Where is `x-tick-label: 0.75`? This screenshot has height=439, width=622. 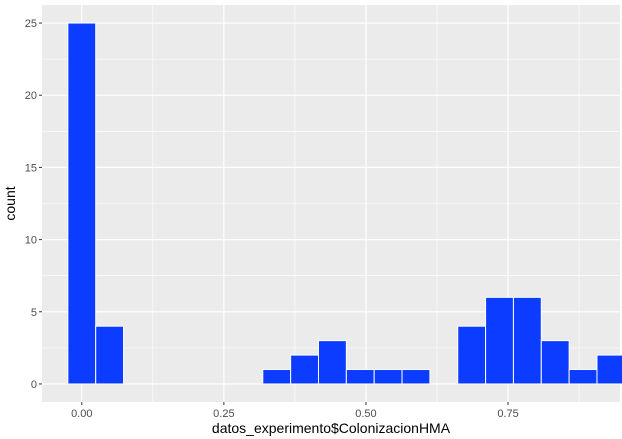 x-tick-label: 0.75 is located at coordinates (507, 414).